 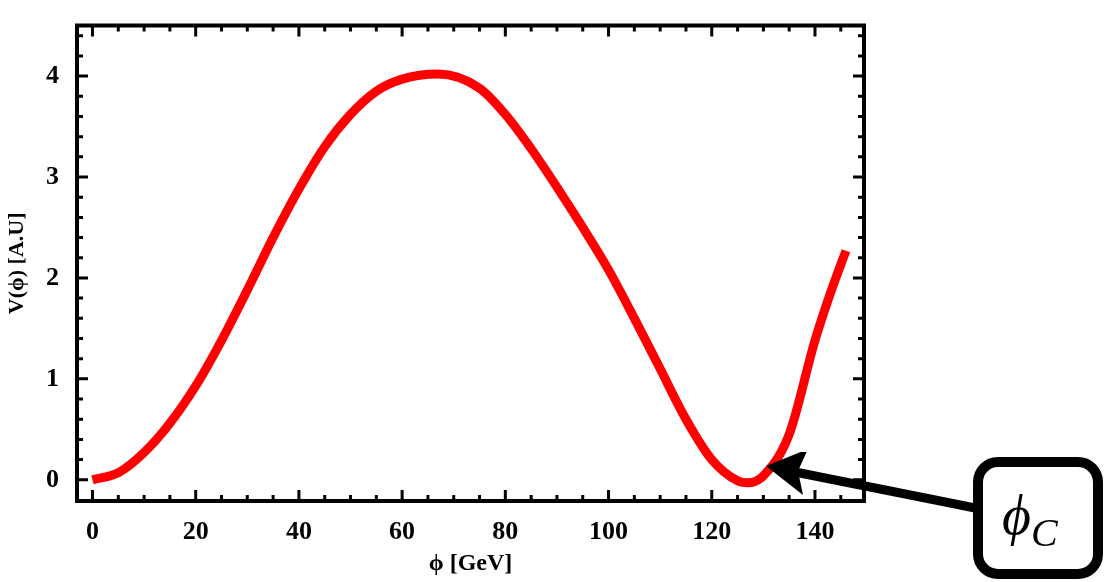 I want to click on y-tick-label: 3, so click(x=52, y=175).